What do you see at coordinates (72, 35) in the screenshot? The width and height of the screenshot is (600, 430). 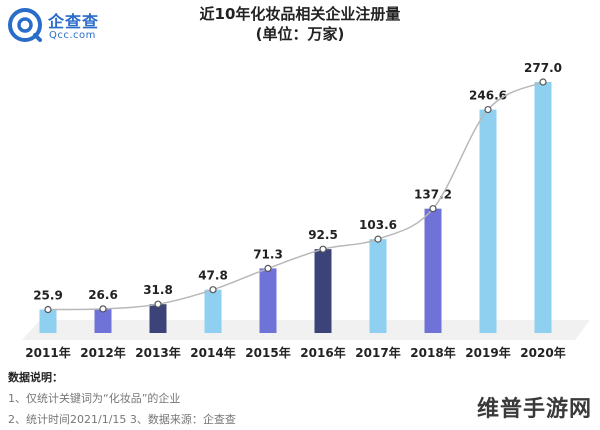 I see `brand-name-en: Qcc.com` at bounding box center [72, 35].